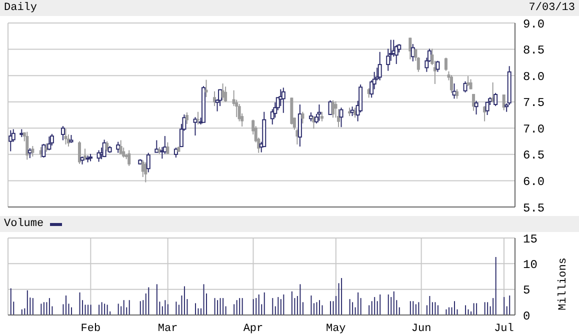 The height and width of the screenshot is (335, 579). I want to click on y-tick-label: 7.5, so click(534, 103).